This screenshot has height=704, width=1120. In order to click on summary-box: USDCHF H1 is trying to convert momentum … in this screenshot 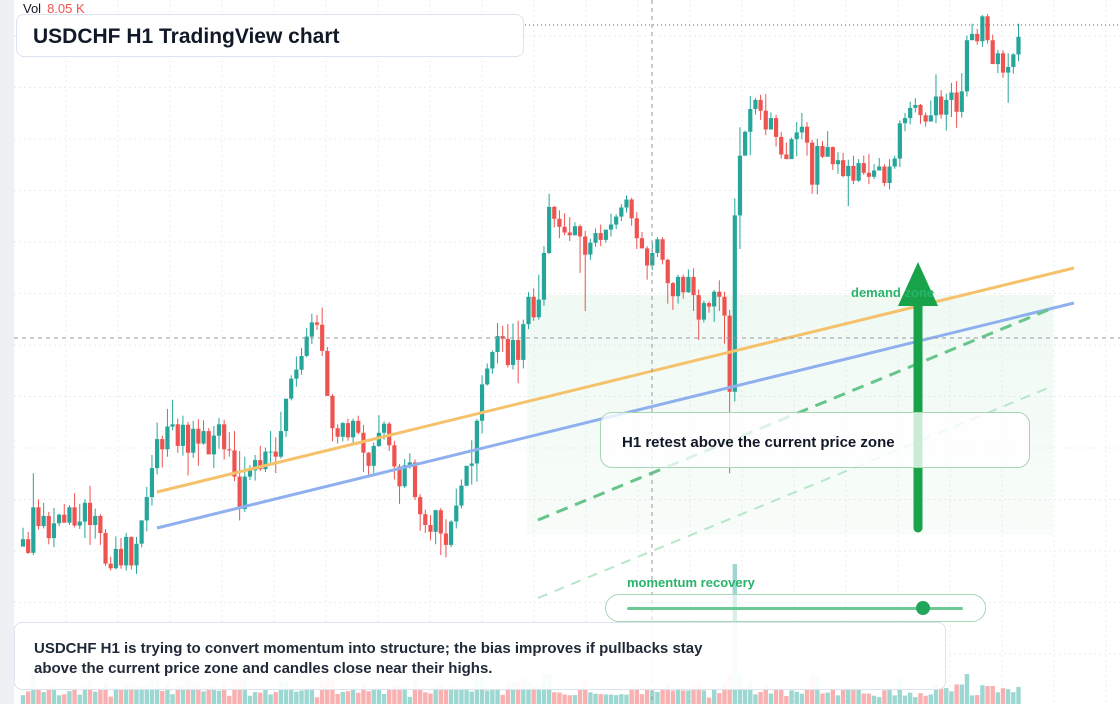, I will do `click(480, 656)`.